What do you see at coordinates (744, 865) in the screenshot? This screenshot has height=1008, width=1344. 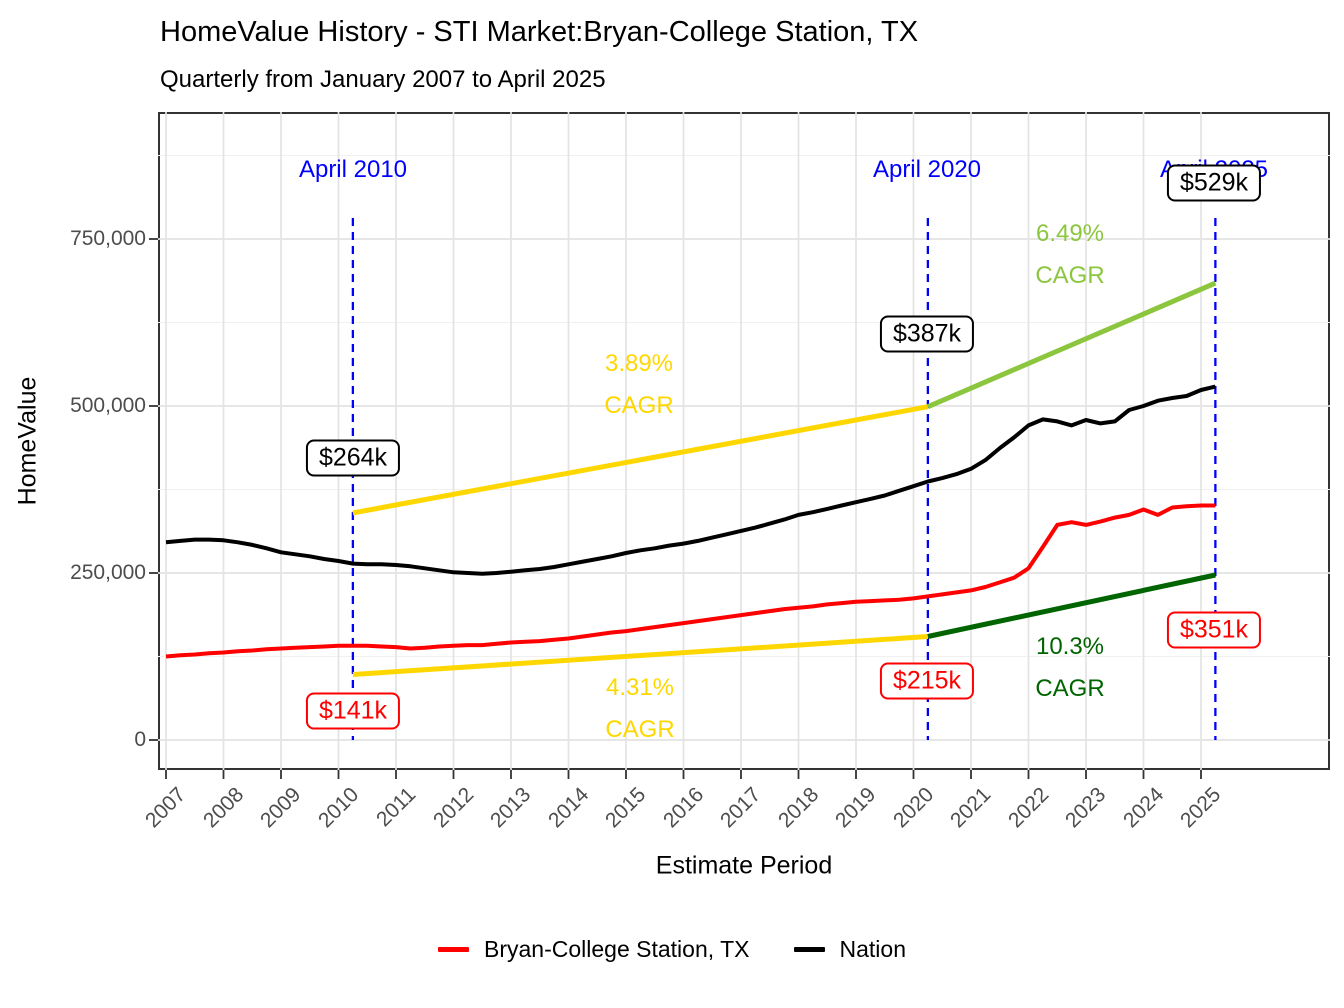 I see `x-axis-title: Estimate Period` at bounding box center [744, 865].